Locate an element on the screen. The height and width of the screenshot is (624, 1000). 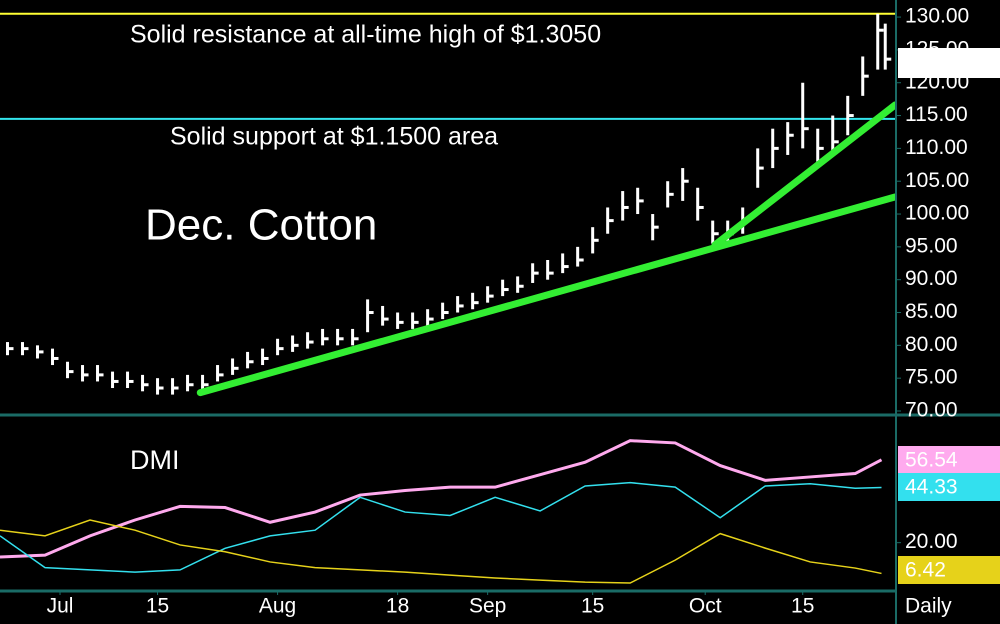
x-tick-label: Aug is located at coordinates (277, 606).